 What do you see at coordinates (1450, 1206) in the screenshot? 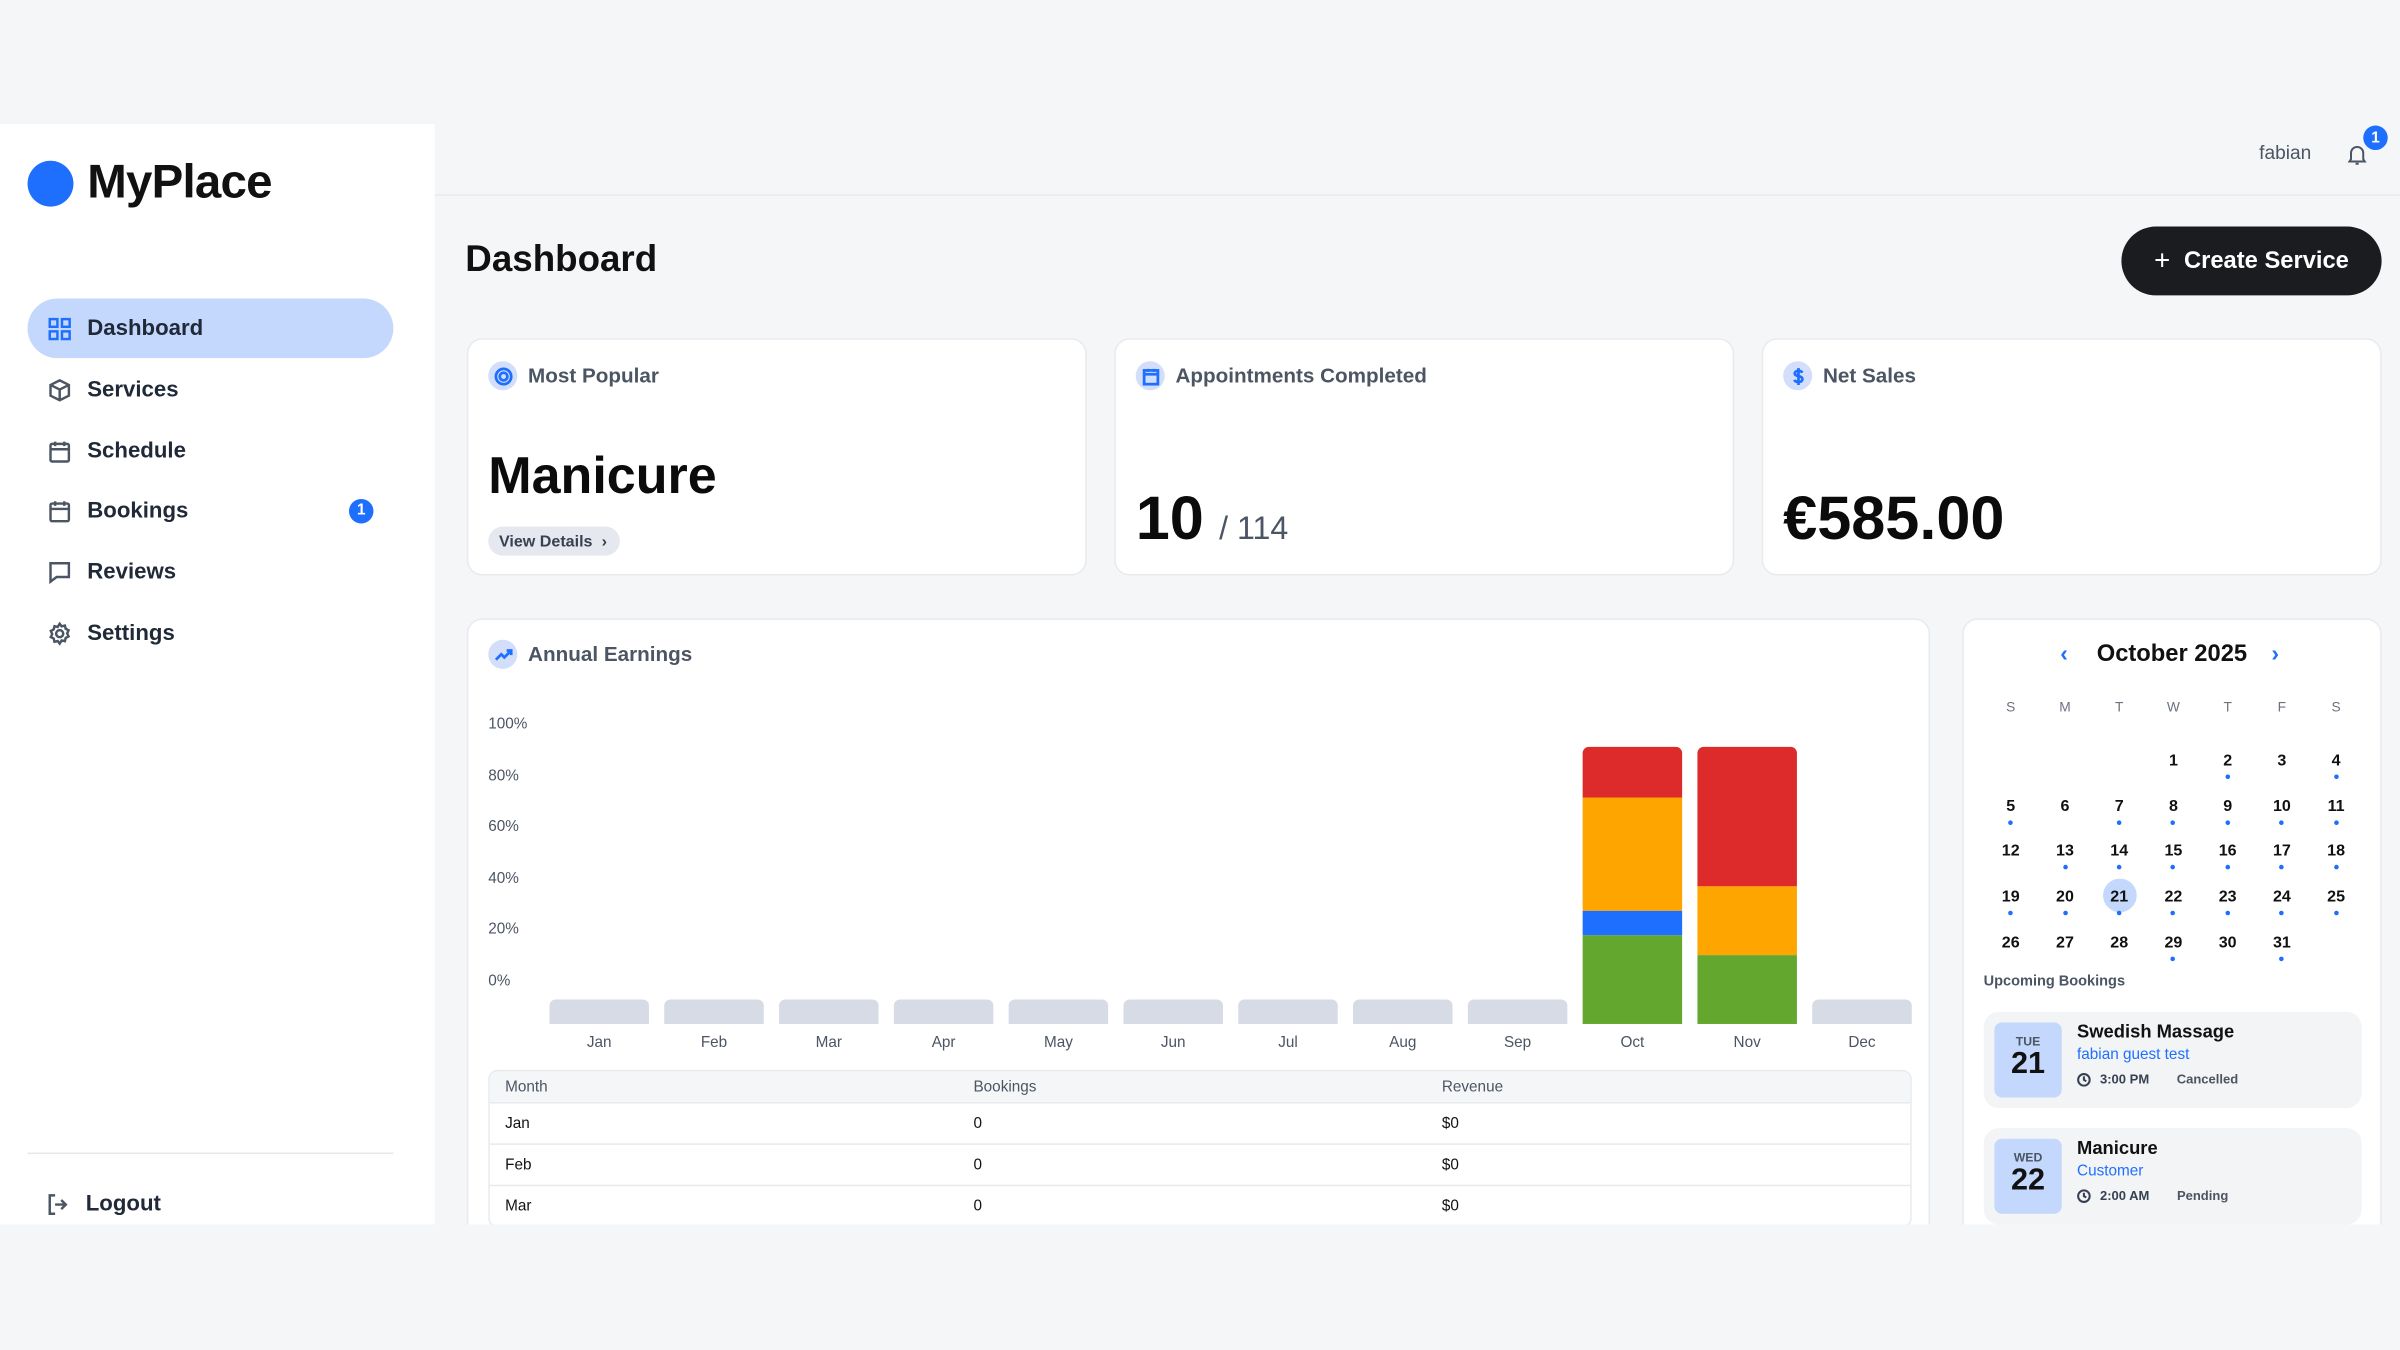
I see `cell-revenue: $0` at bounding box center [1450, 1206].